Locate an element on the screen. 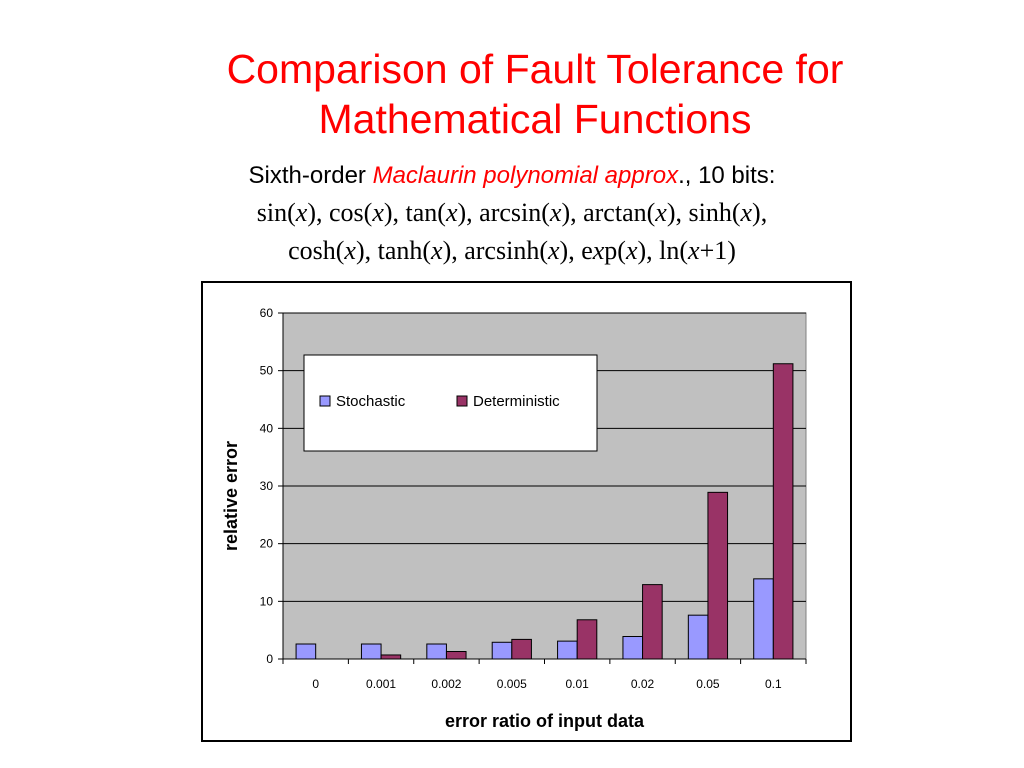  y-axis-label: relative error is located at coordinates (231, 496).